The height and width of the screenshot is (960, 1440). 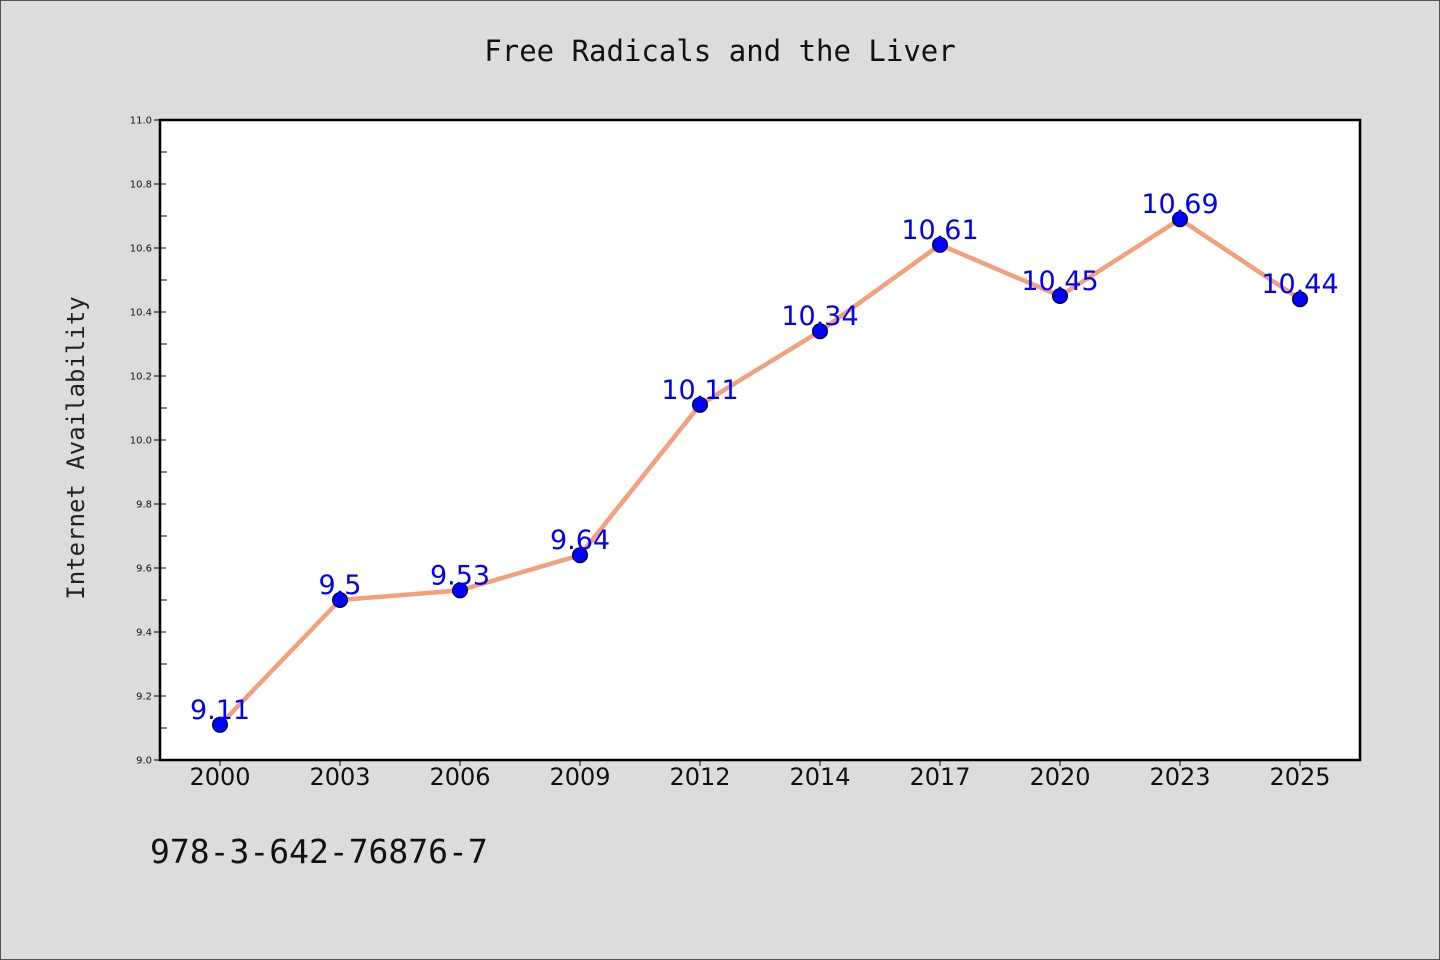 What do you see at coordinates (939, 777) in the screenshot?
I see `x-tick-label: 2017` at bounding box center [939, 777].